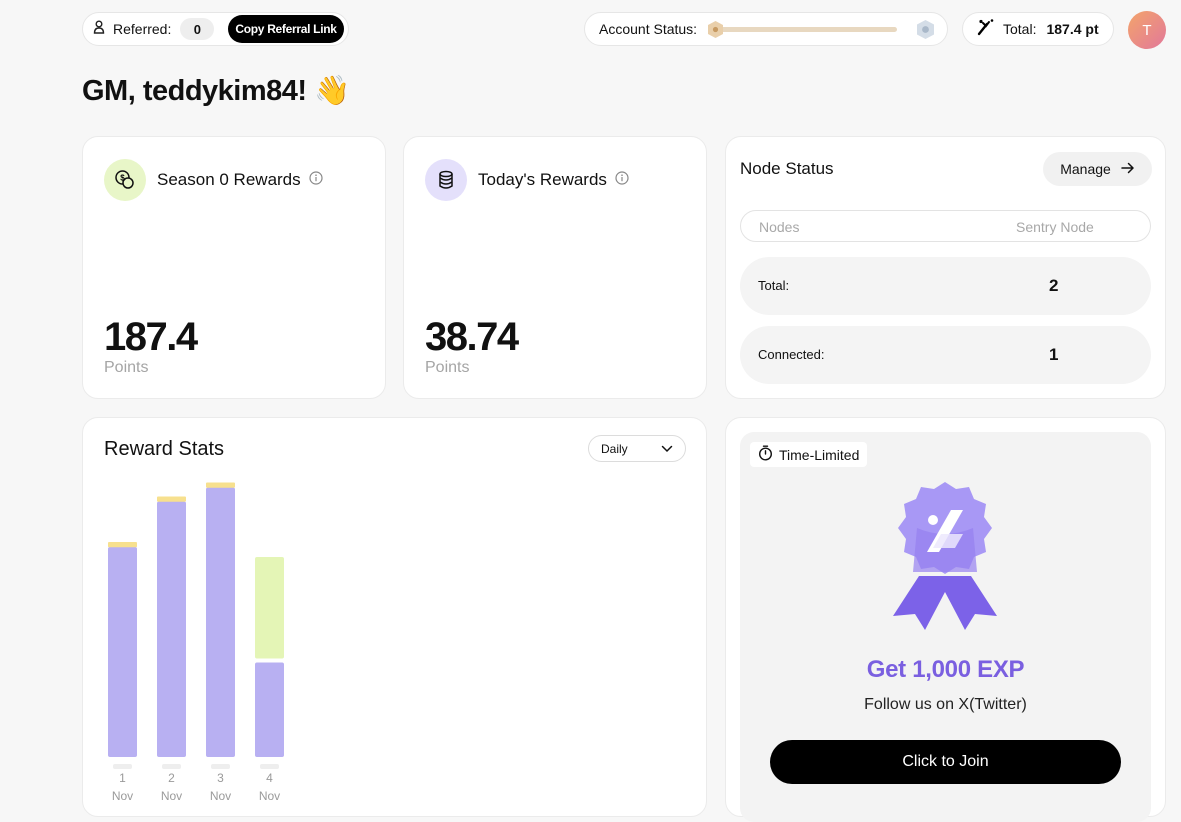 The image size is (1181, 822). Describe the element at coordinates (637, 448) in the screenshot. I see `period-dropdown: Daily` at that location.